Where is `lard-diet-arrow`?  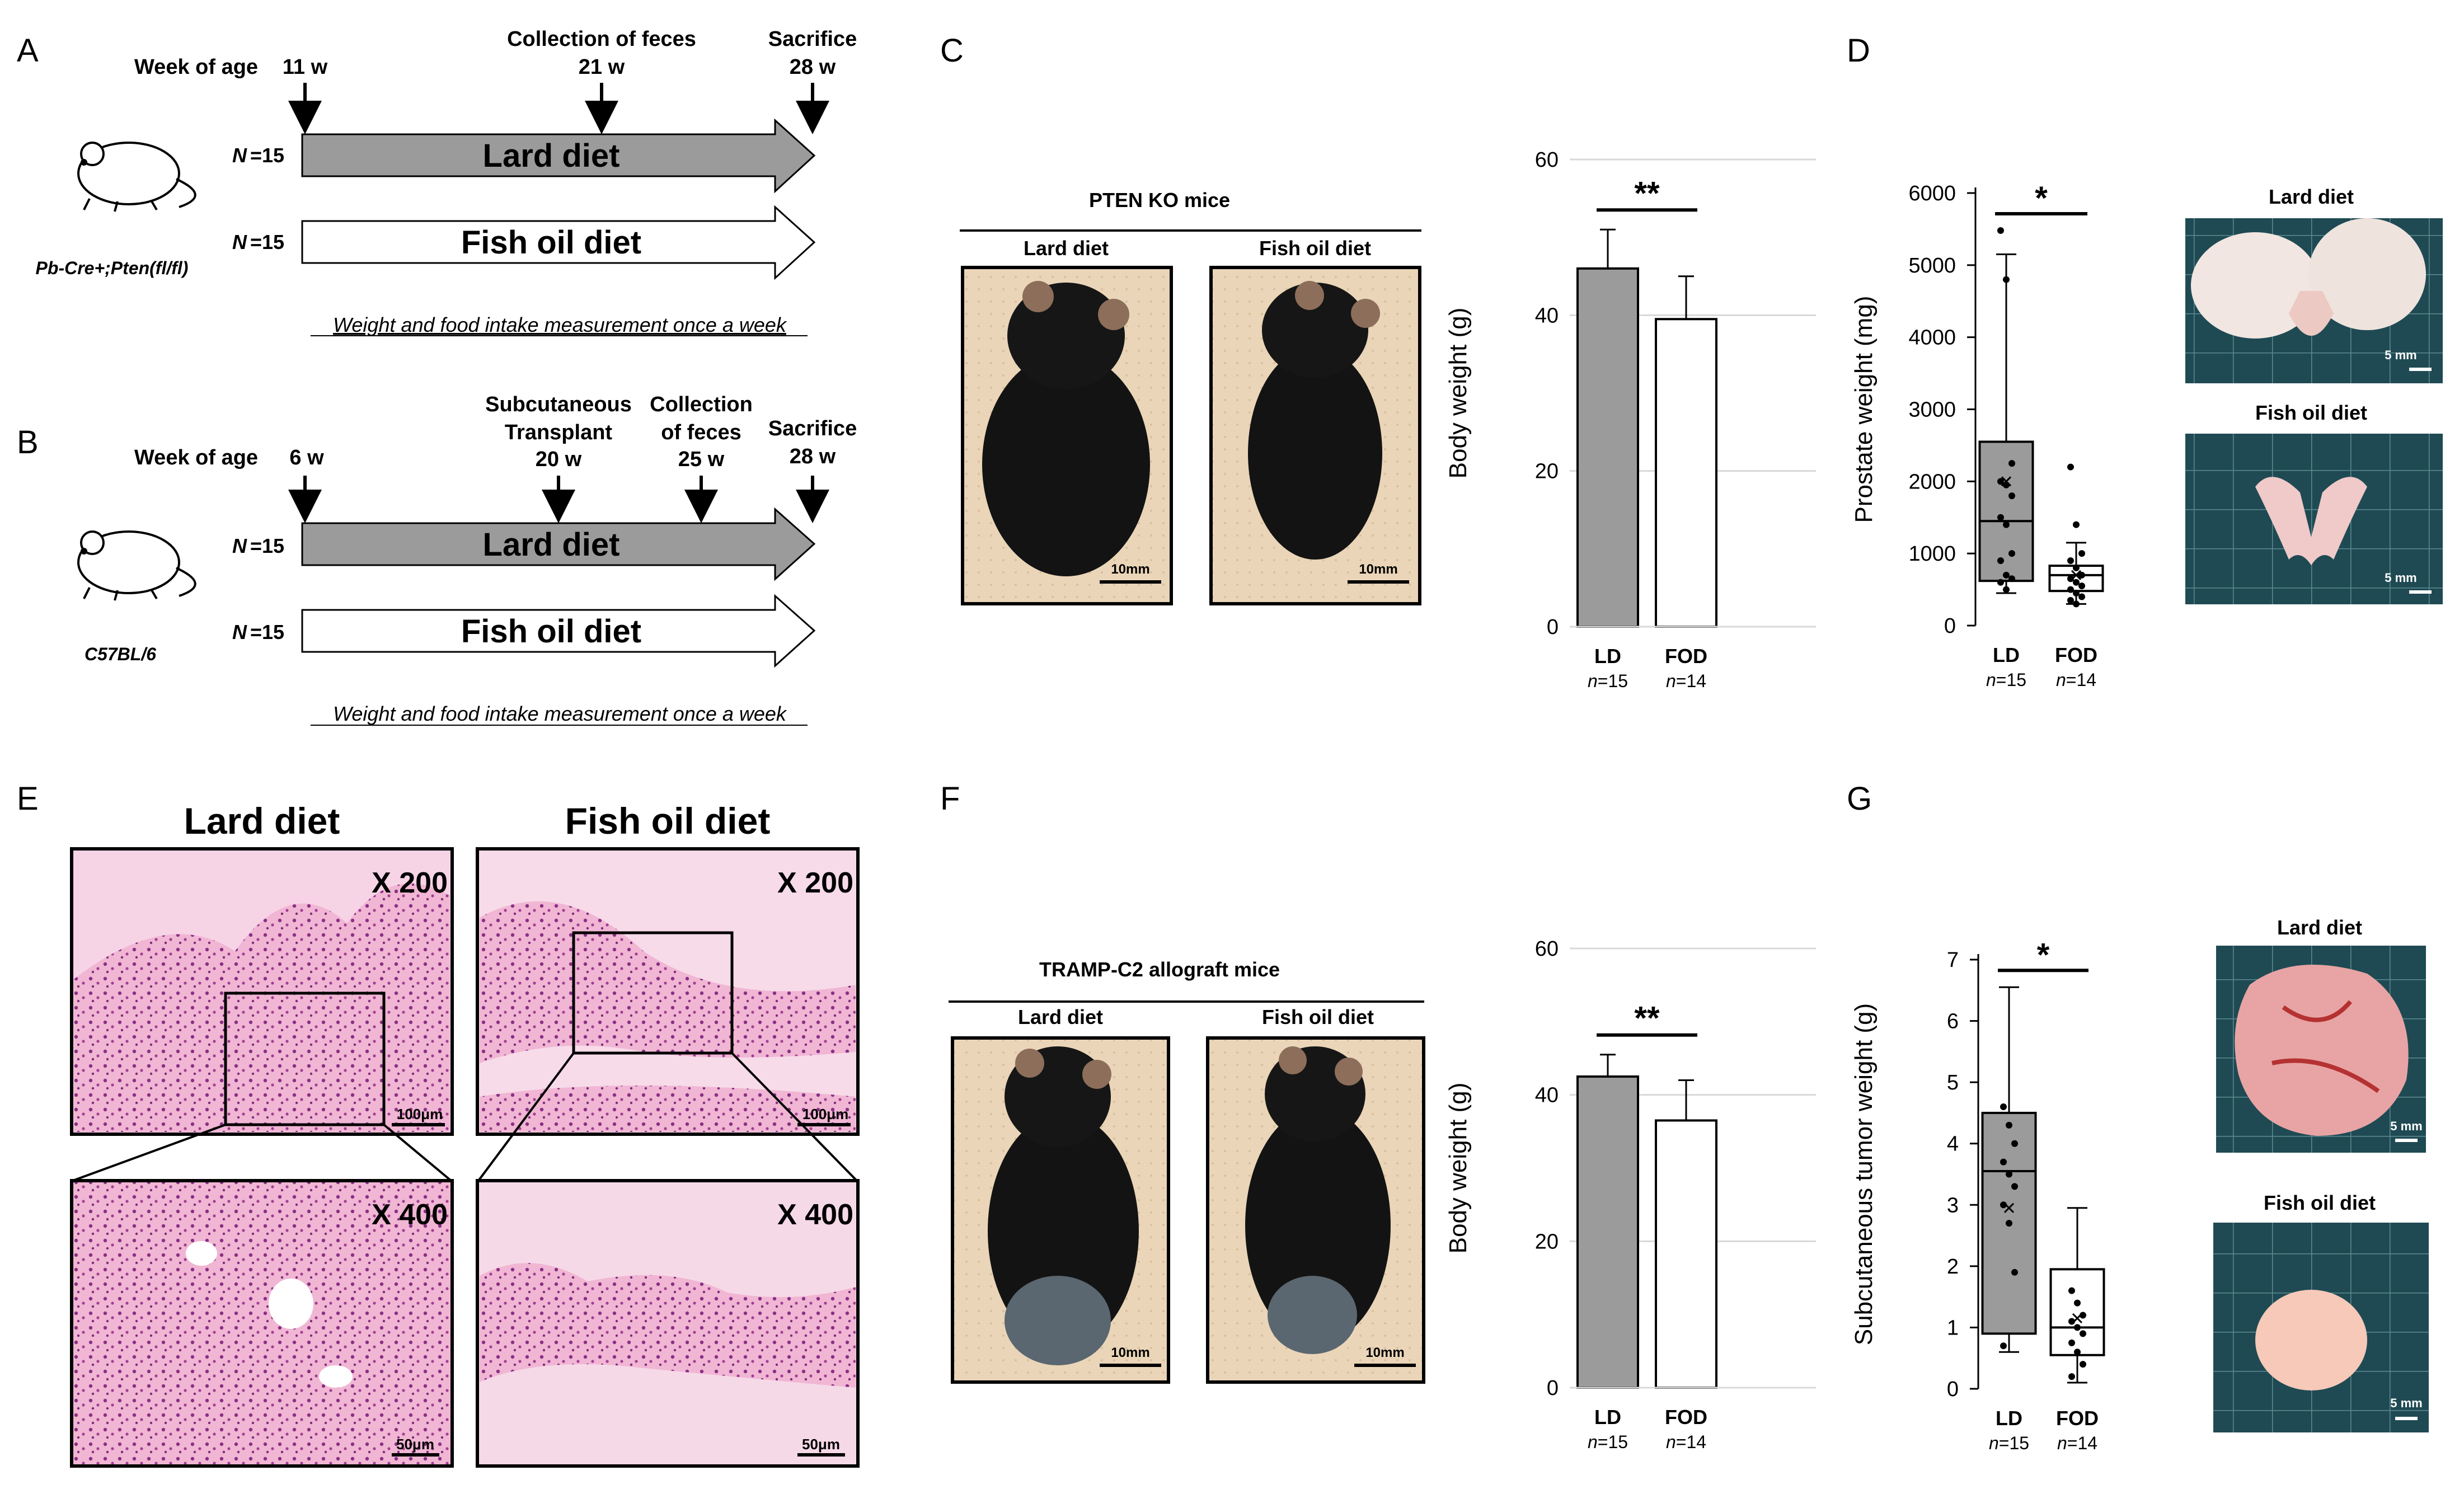 lard-diet-arrow is located at coordinates (558, 156).